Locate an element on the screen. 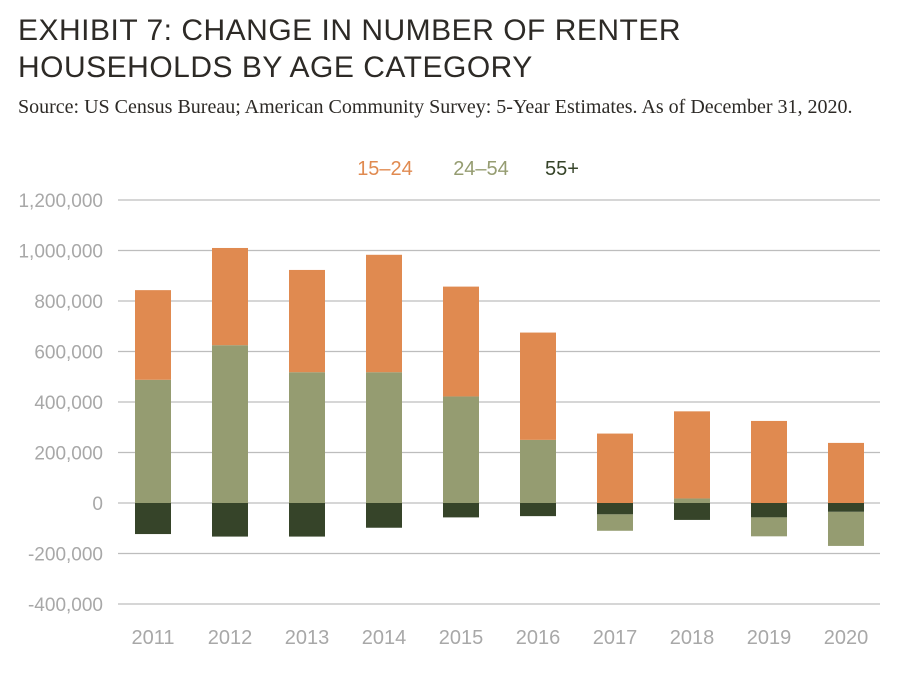  x-tick-label: 2019 is located at coordinates (769, 638).